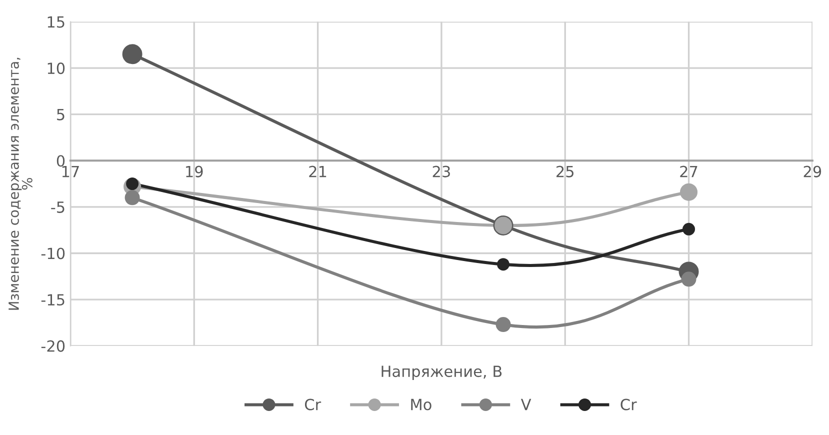  I want to click on x-tick-label: 19, so click(194, 172).